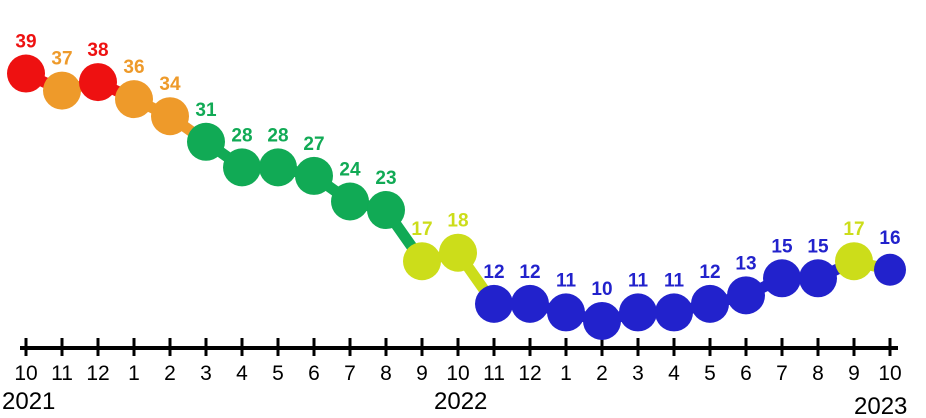 The image size is (926, 418). I want to click on data-label: 10, so click(601, 289).